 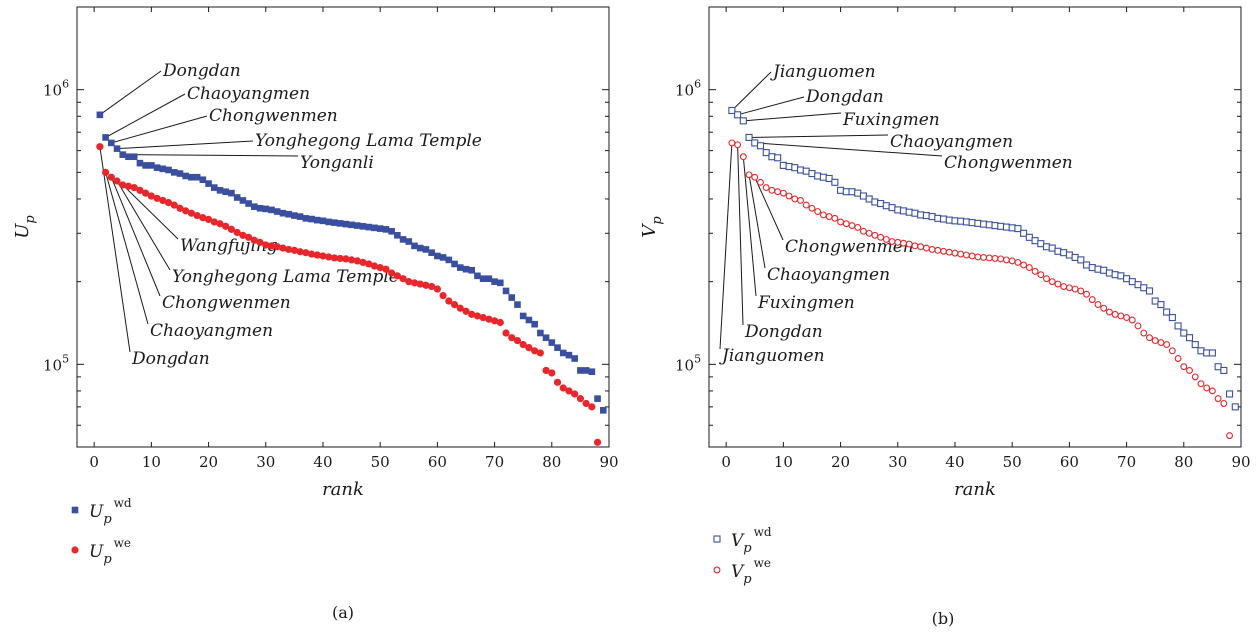 What do you see at coordinates (975, 489) in the screenshot?
I see `x-axis-label: rank` at bounding box center [975, 489].